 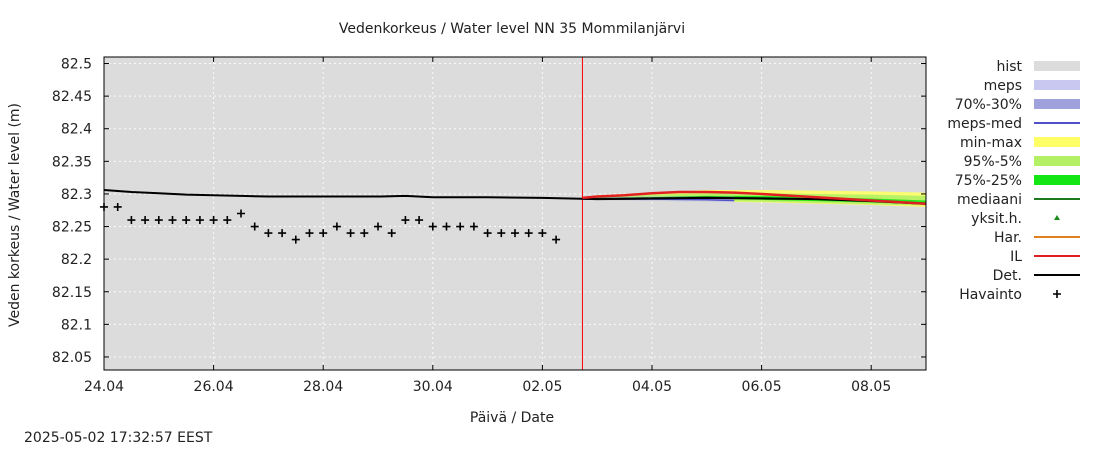 What do you see at coordinates (76, 325) in the screenshot?
I see `y-tick-label: 82.1` at bounding box center [76, 325].